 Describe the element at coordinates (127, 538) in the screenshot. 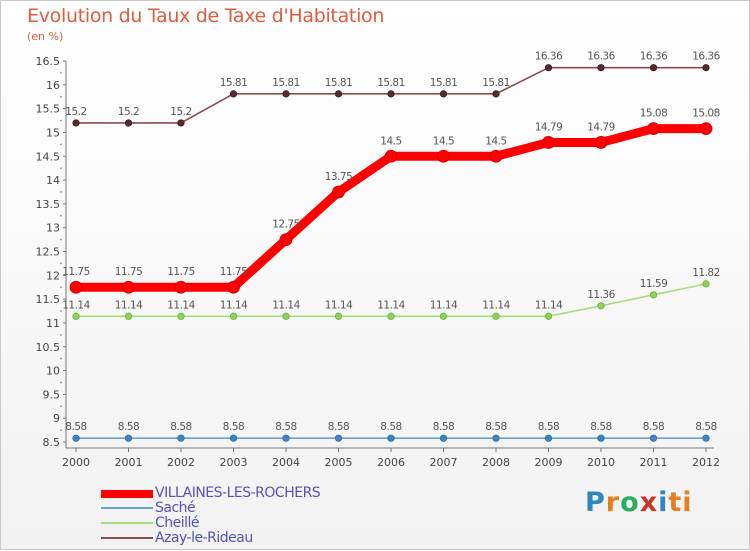

I see `legend-swatch-azay` at that location.